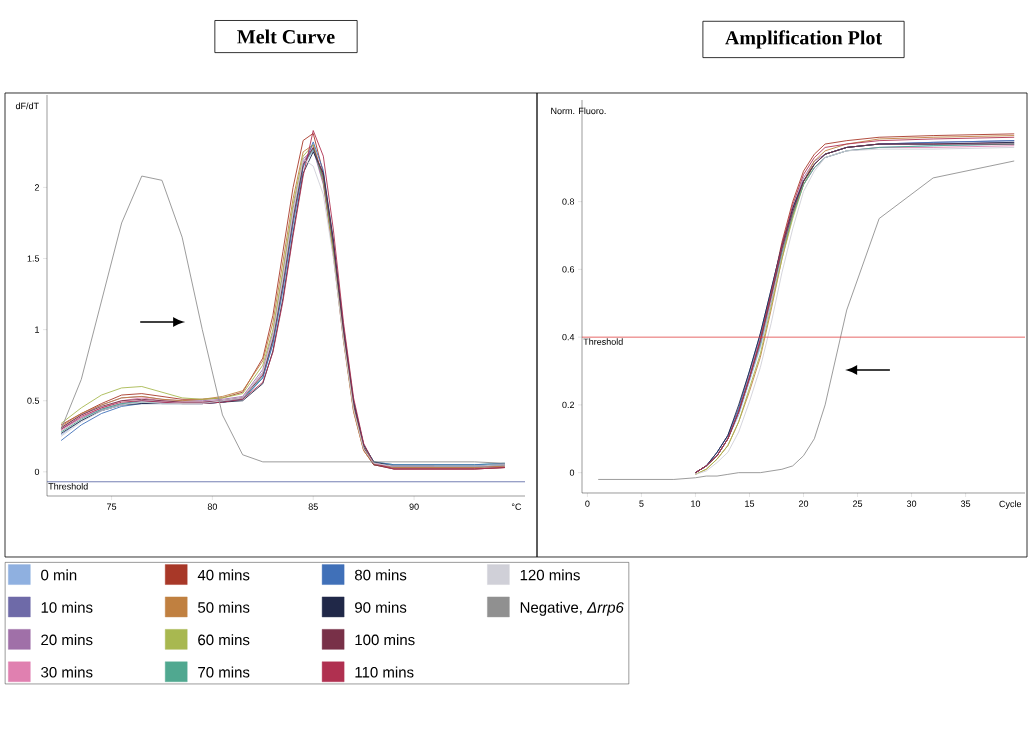 This screenshot has height=732, width=1032. What do you see at coordinates (911, 503) in the screenshot?
I see `x-tick-label: 30` at bounding box center [911, 503].